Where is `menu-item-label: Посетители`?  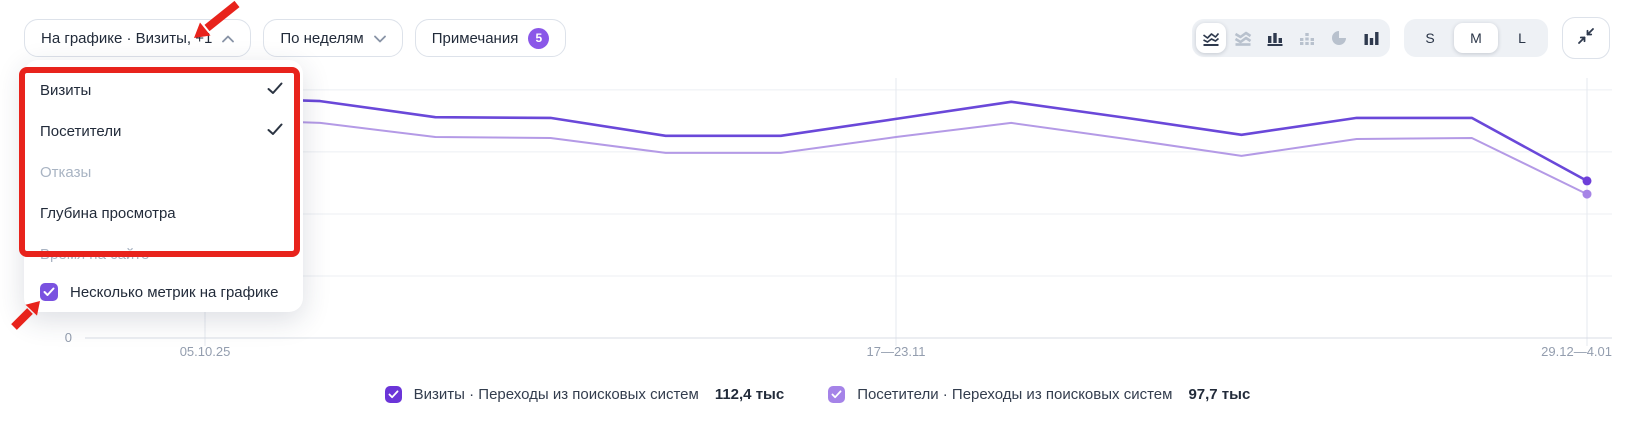
menu-item-label: Посетители is located at coordinates (81, 131).